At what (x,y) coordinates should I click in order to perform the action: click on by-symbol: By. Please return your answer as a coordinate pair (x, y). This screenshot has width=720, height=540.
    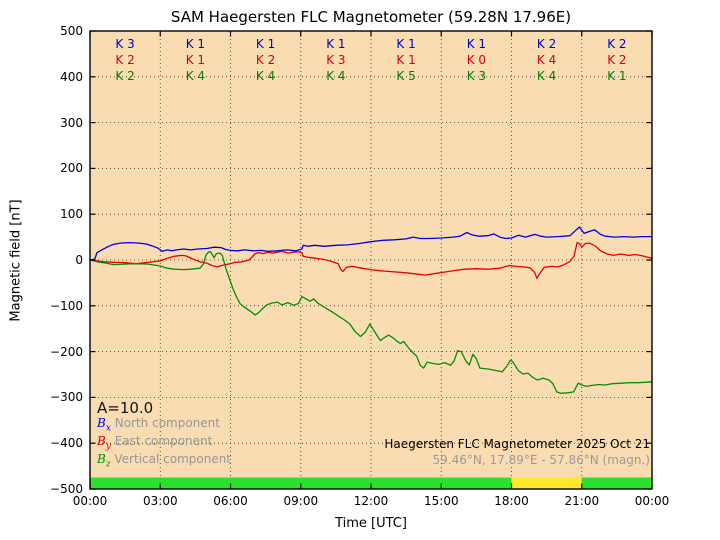
    Looking at the image, I should click on (104, 443).